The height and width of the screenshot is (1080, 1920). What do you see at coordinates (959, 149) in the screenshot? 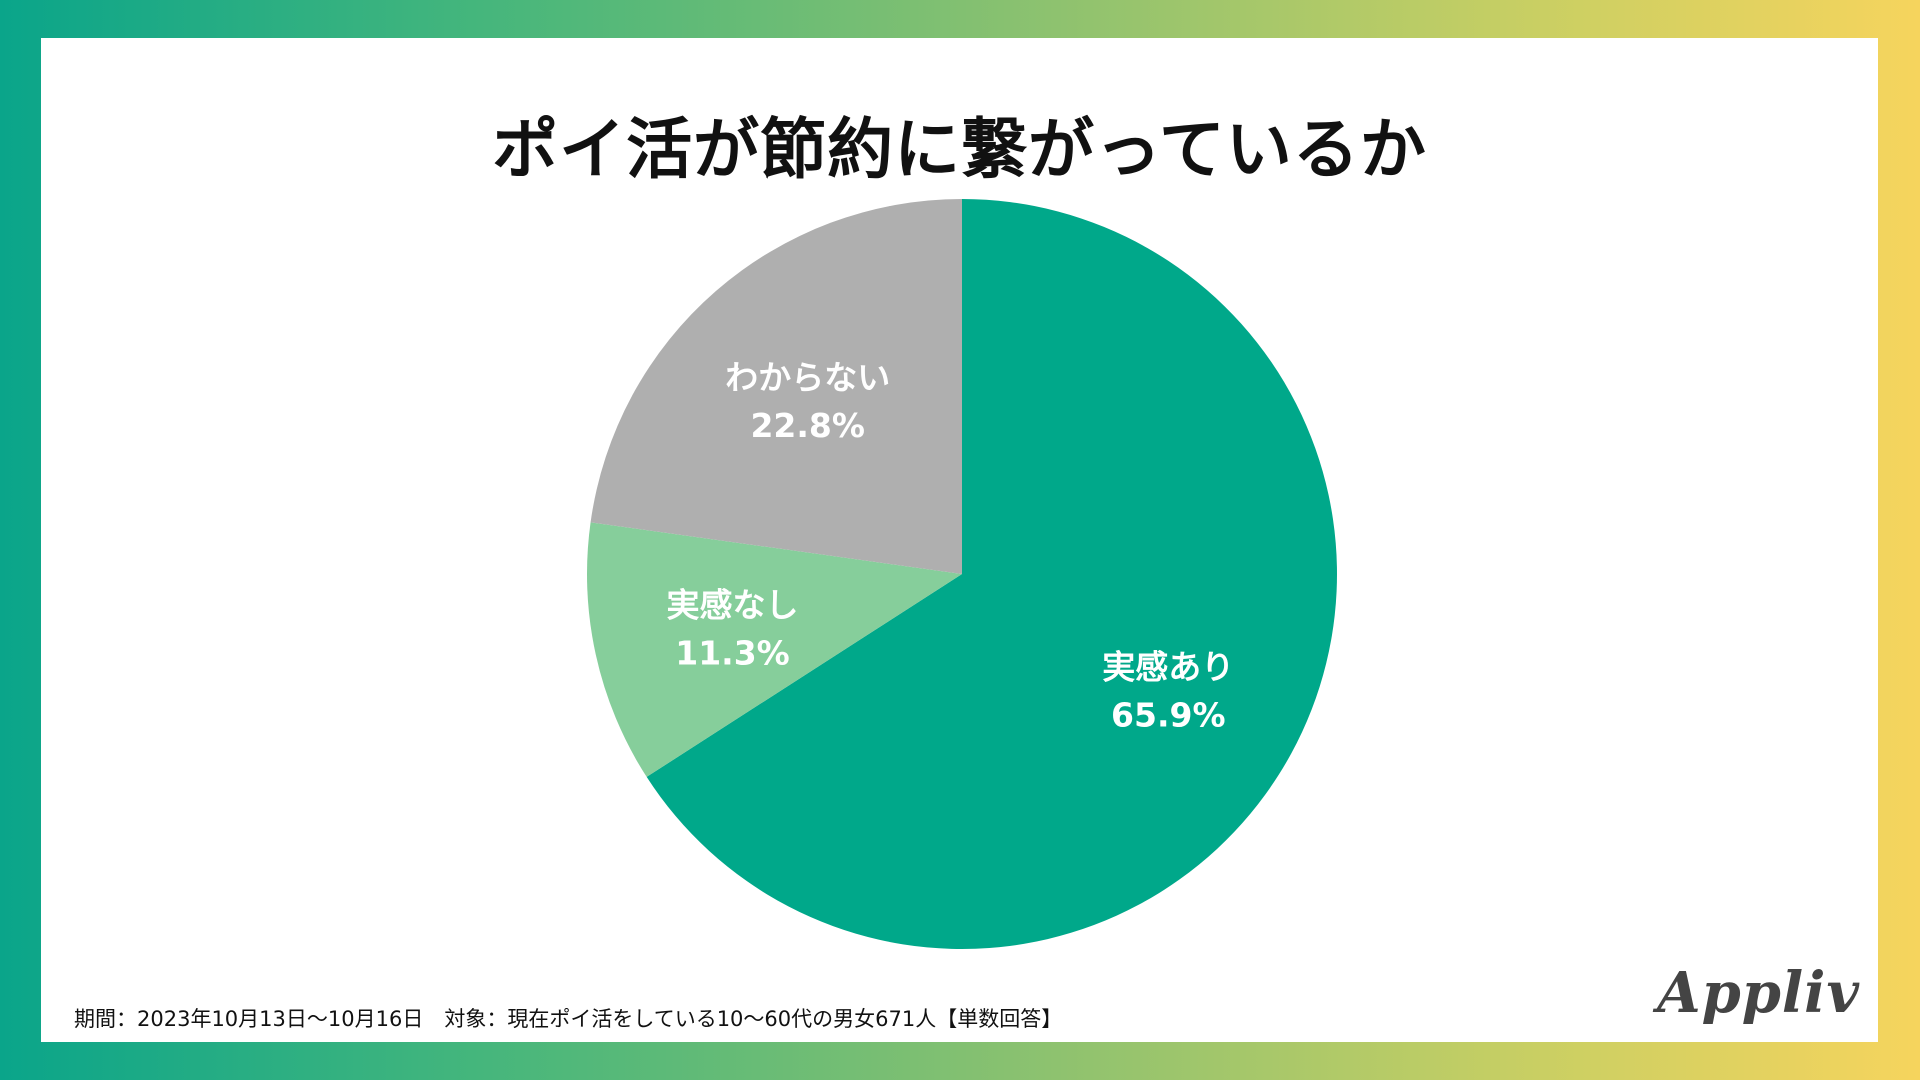
I see `chart-title: ポイ活が節約に繋がっているか` at bounding box center [959, 149].